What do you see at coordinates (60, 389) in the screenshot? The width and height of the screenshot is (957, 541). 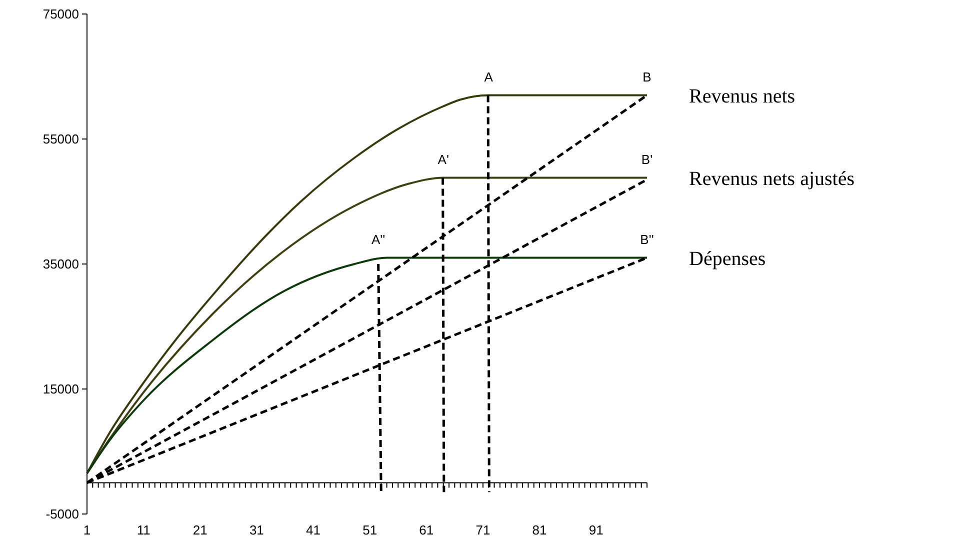 I see `y-tick-label: 15000` at bounding box center [60, 389].